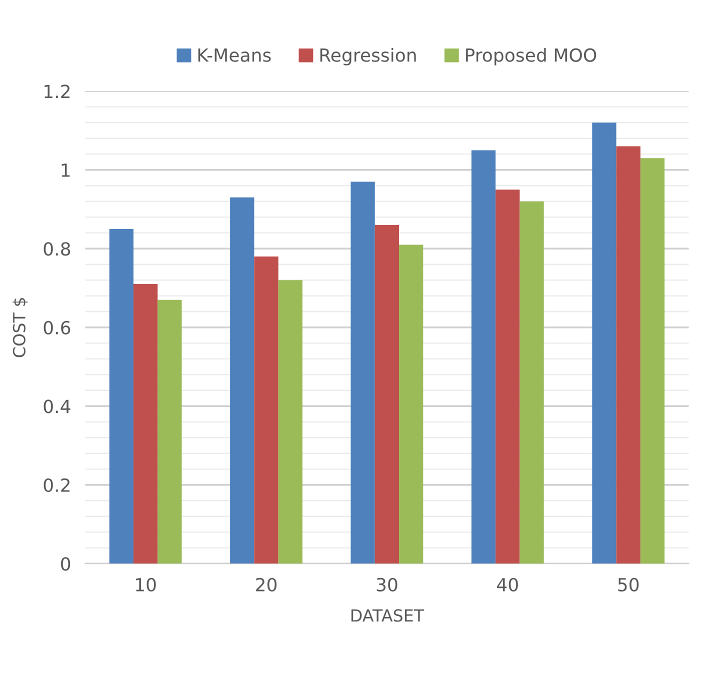 This screenshot has height=675, width=710. I want to click on x-tick-label: 30, so click(387, 585).